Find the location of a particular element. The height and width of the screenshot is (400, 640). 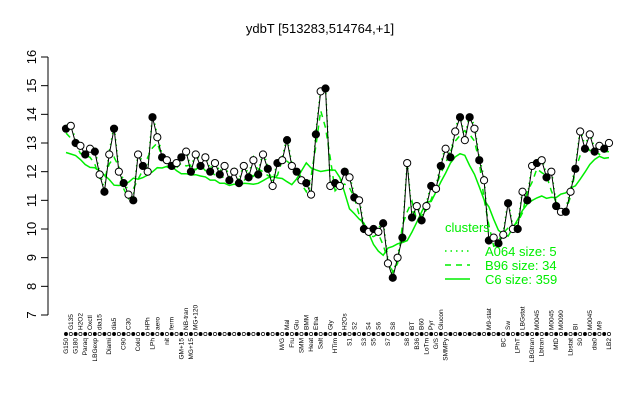

y-tick-label: 15 is located at coordinates (31, 85).